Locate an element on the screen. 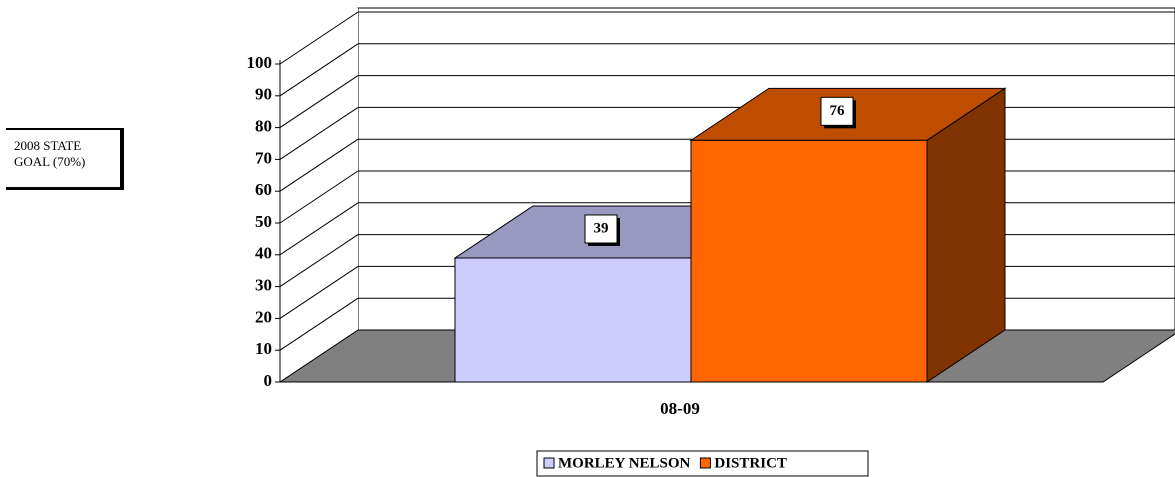 Image resolution: width=1175 pixels, height=477 pixels. legend-label: MORLEY NELSON is located at coordinates (624, 463).